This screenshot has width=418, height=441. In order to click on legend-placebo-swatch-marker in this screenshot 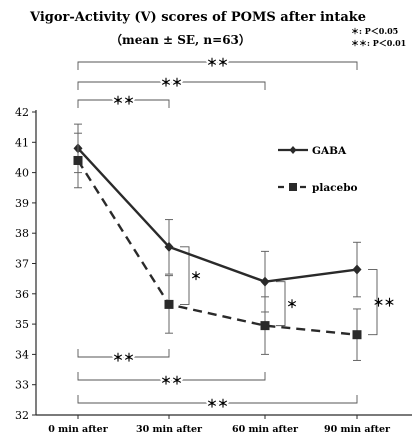, I will do `click(293, 187)`.